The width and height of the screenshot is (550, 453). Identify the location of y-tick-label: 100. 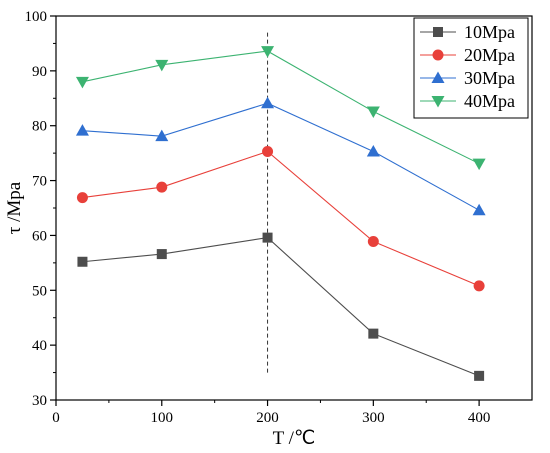
(36, 17).